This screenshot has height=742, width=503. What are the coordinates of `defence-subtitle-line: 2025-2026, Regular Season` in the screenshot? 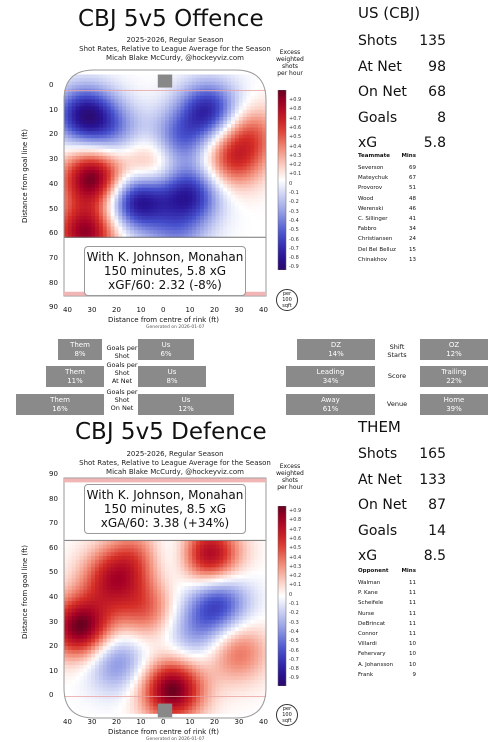 It's located at (175, 454).